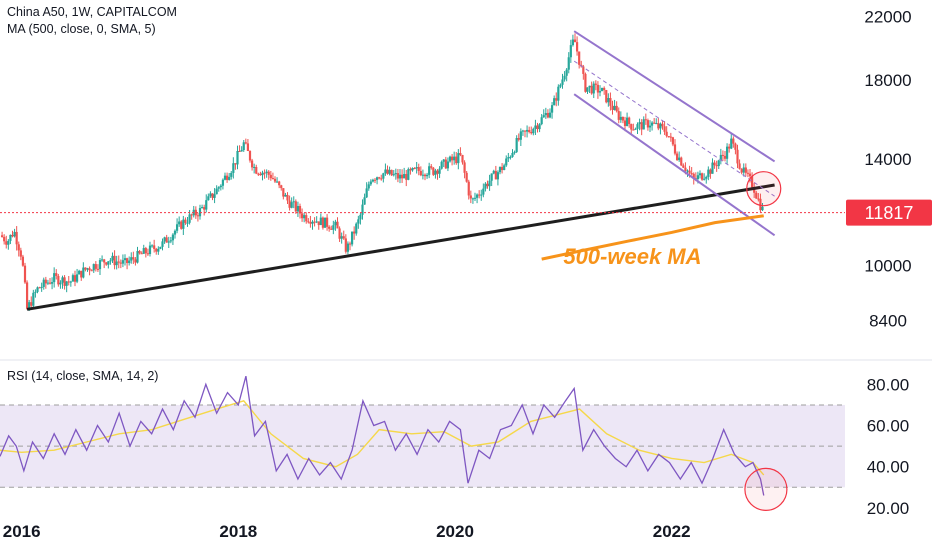  I want to click on current-price-label: 11817, so click(889, 213).